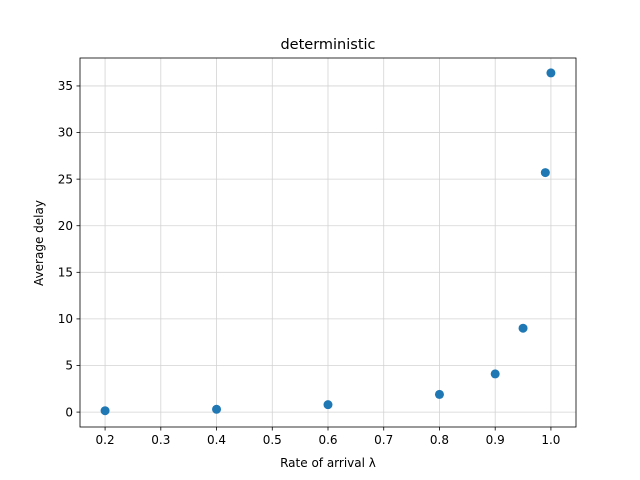  Describe the element at coordinates (550, 440) in the screenshot. I see `x-tick-label: 1.0` at that location.